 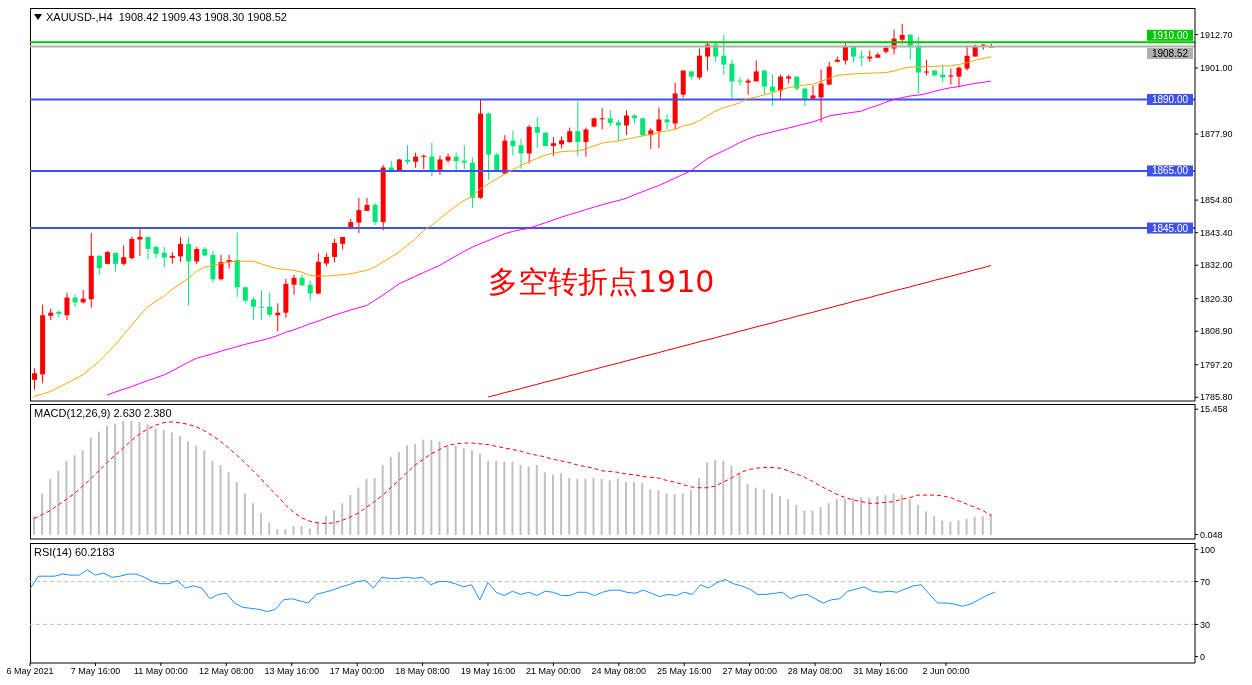 I want to click on x-tick-label: 6 May 2021, so click(x=30, y=671).